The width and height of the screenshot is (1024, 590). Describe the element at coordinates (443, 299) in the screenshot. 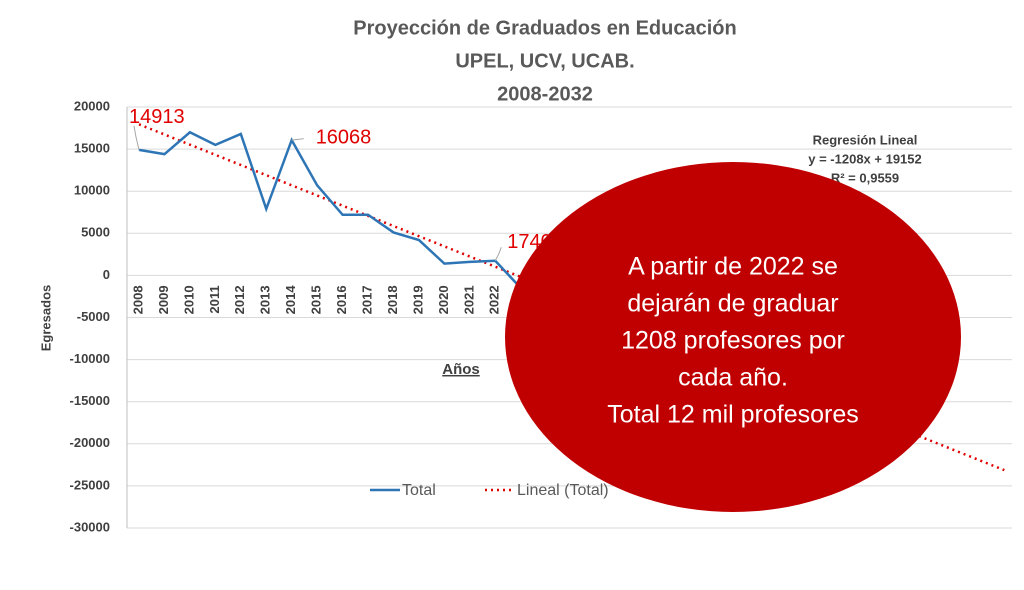

I see `x-tick-label: 2020` at that location.